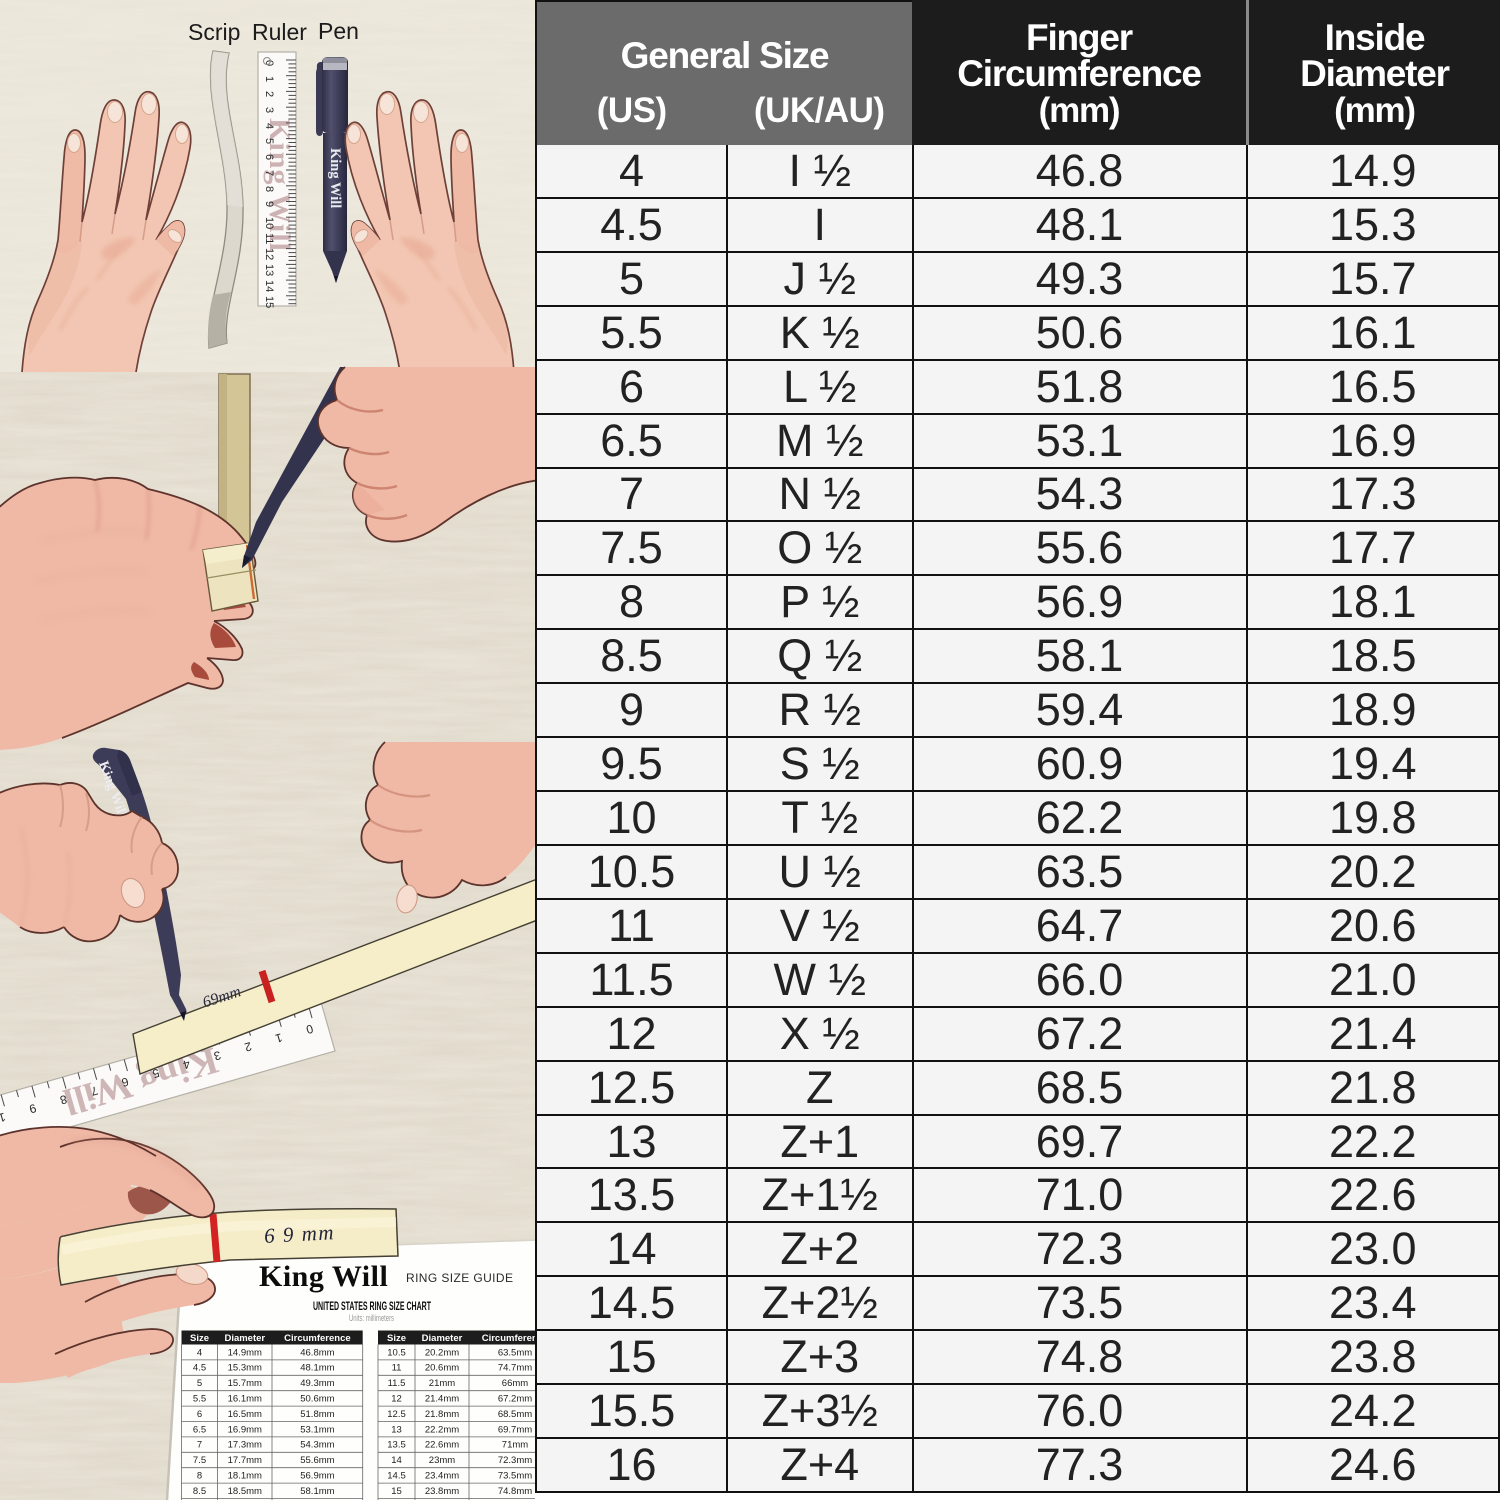 The width and height of the screenshot is (1500, 1500). What do you see at coordinates (245, 1368) in the screenshot?
I see `svg-text: 15.3mm` at bounding box center [245, 1368].